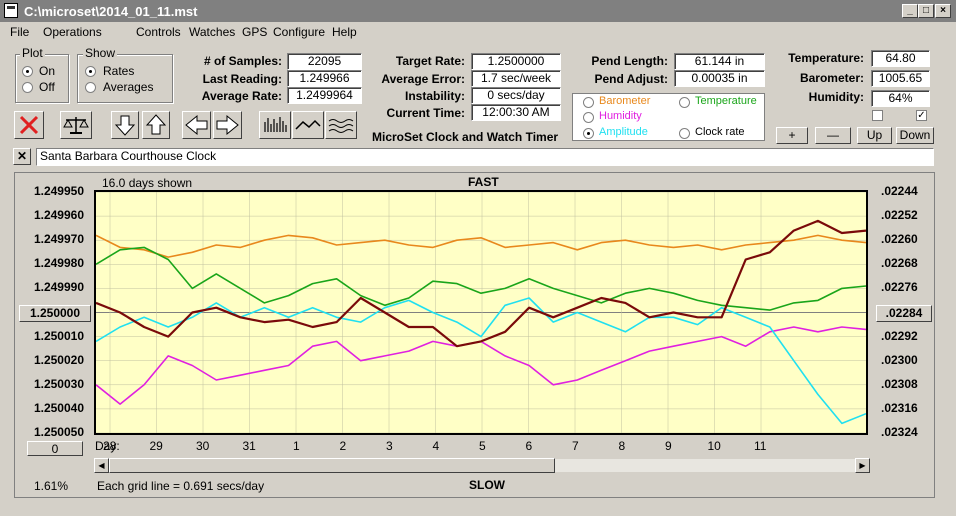  I want to click on current-time-field: 12:00:30 AM, so click(516, 112).